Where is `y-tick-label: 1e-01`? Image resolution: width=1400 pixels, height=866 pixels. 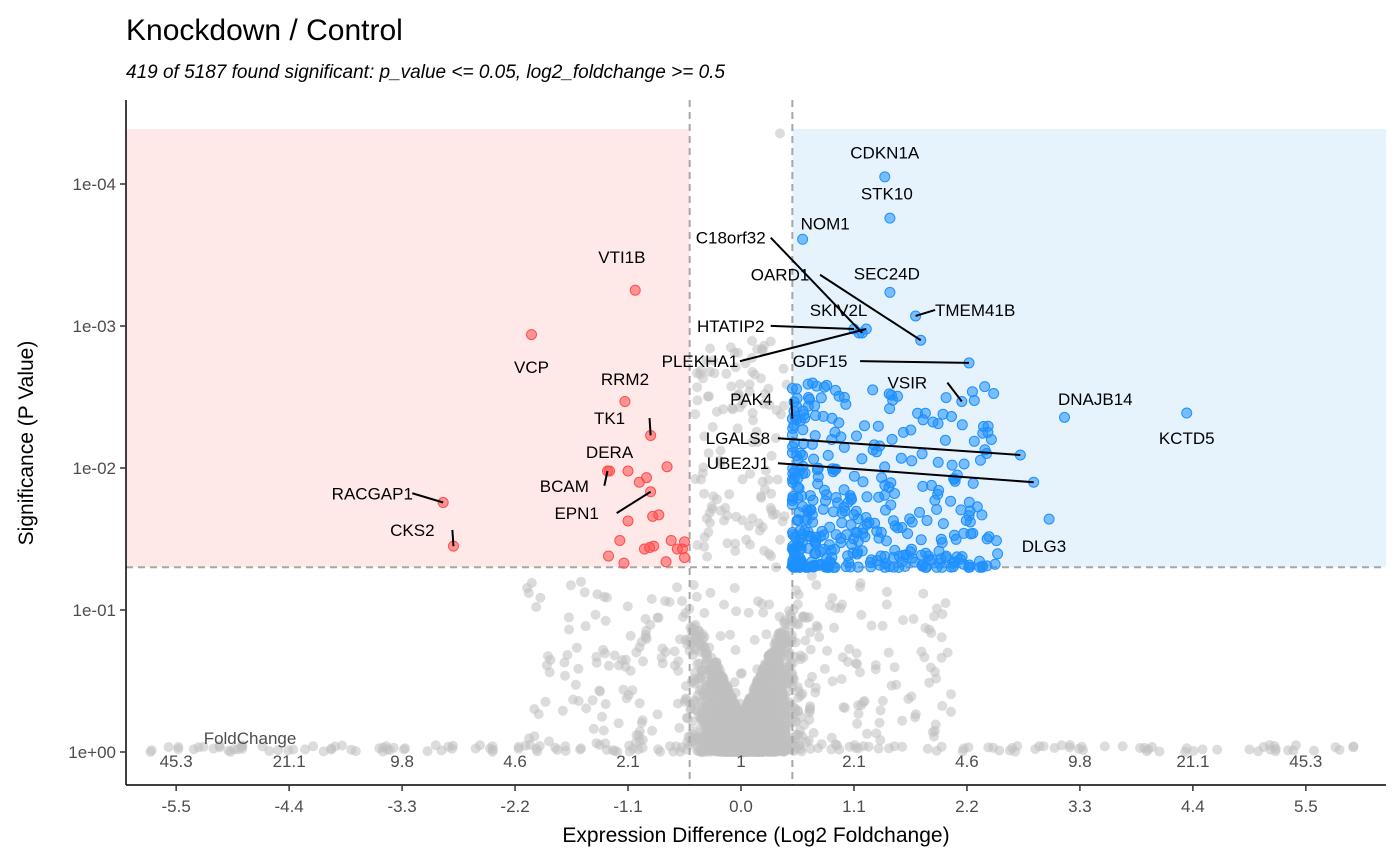 y-tick-label: 1e-01 is located at coordinates (94, 610).